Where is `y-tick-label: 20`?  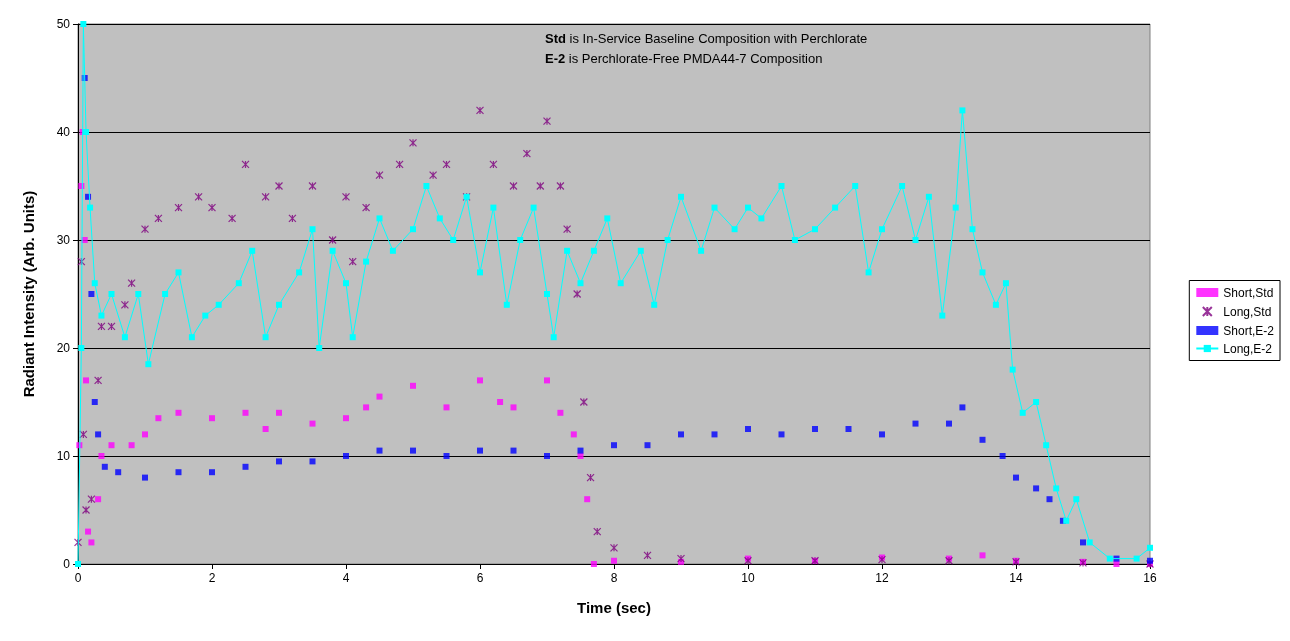 y-tick-label: 20 is located at coordinates (63, 348).